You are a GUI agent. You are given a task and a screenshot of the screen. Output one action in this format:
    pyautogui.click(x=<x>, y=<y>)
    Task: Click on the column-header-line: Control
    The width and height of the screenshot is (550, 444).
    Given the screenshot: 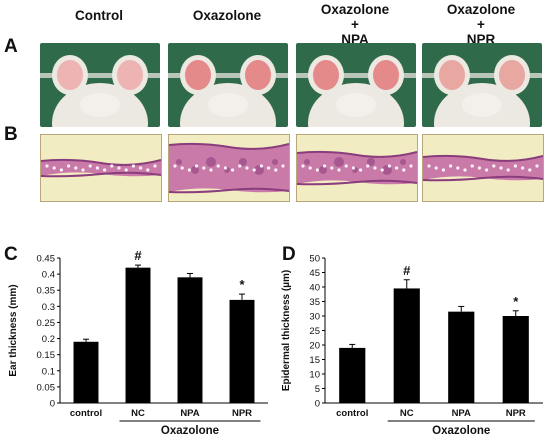 What is the action you would take?
    pyautogui.click(x=99, y=15)
    